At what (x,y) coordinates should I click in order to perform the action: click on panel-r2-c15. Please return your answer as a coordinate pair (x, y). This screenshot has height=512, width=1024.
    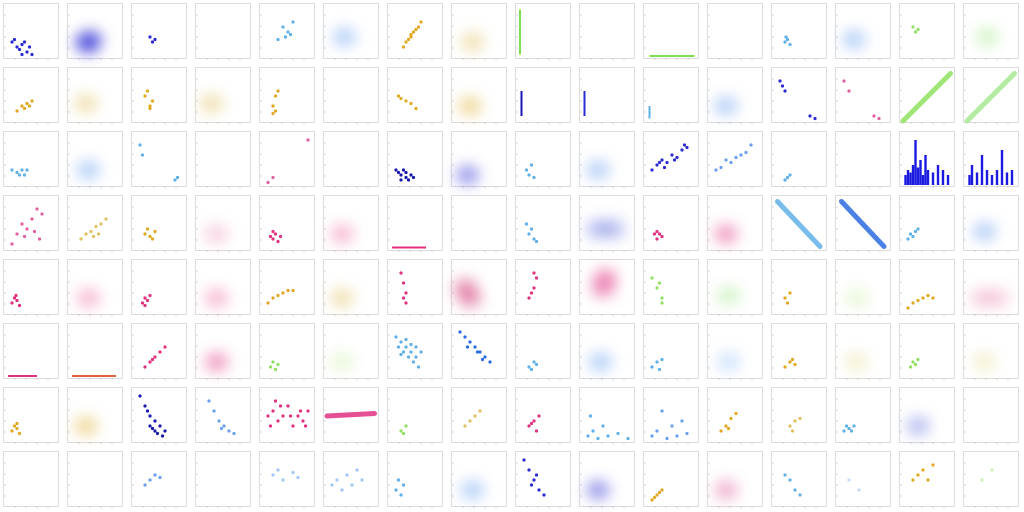
    Looking at the image, I should click on (991, 159).